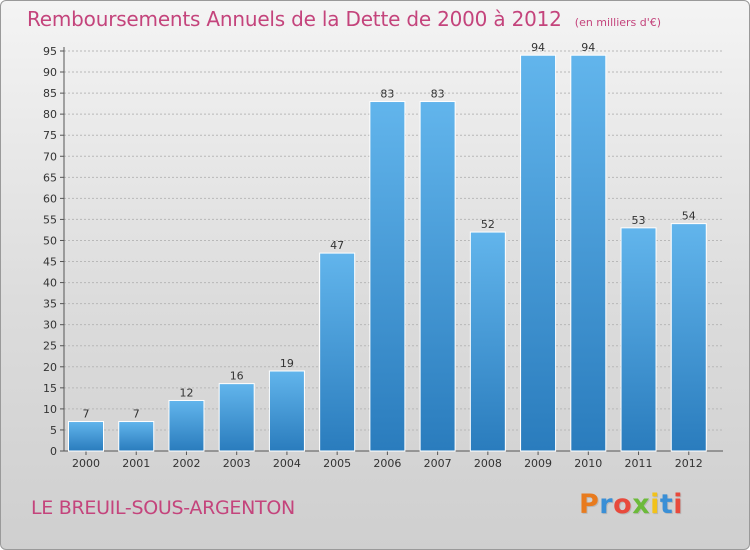  I want to click on x-tick-label-2005: 2005, so click(337, 463).